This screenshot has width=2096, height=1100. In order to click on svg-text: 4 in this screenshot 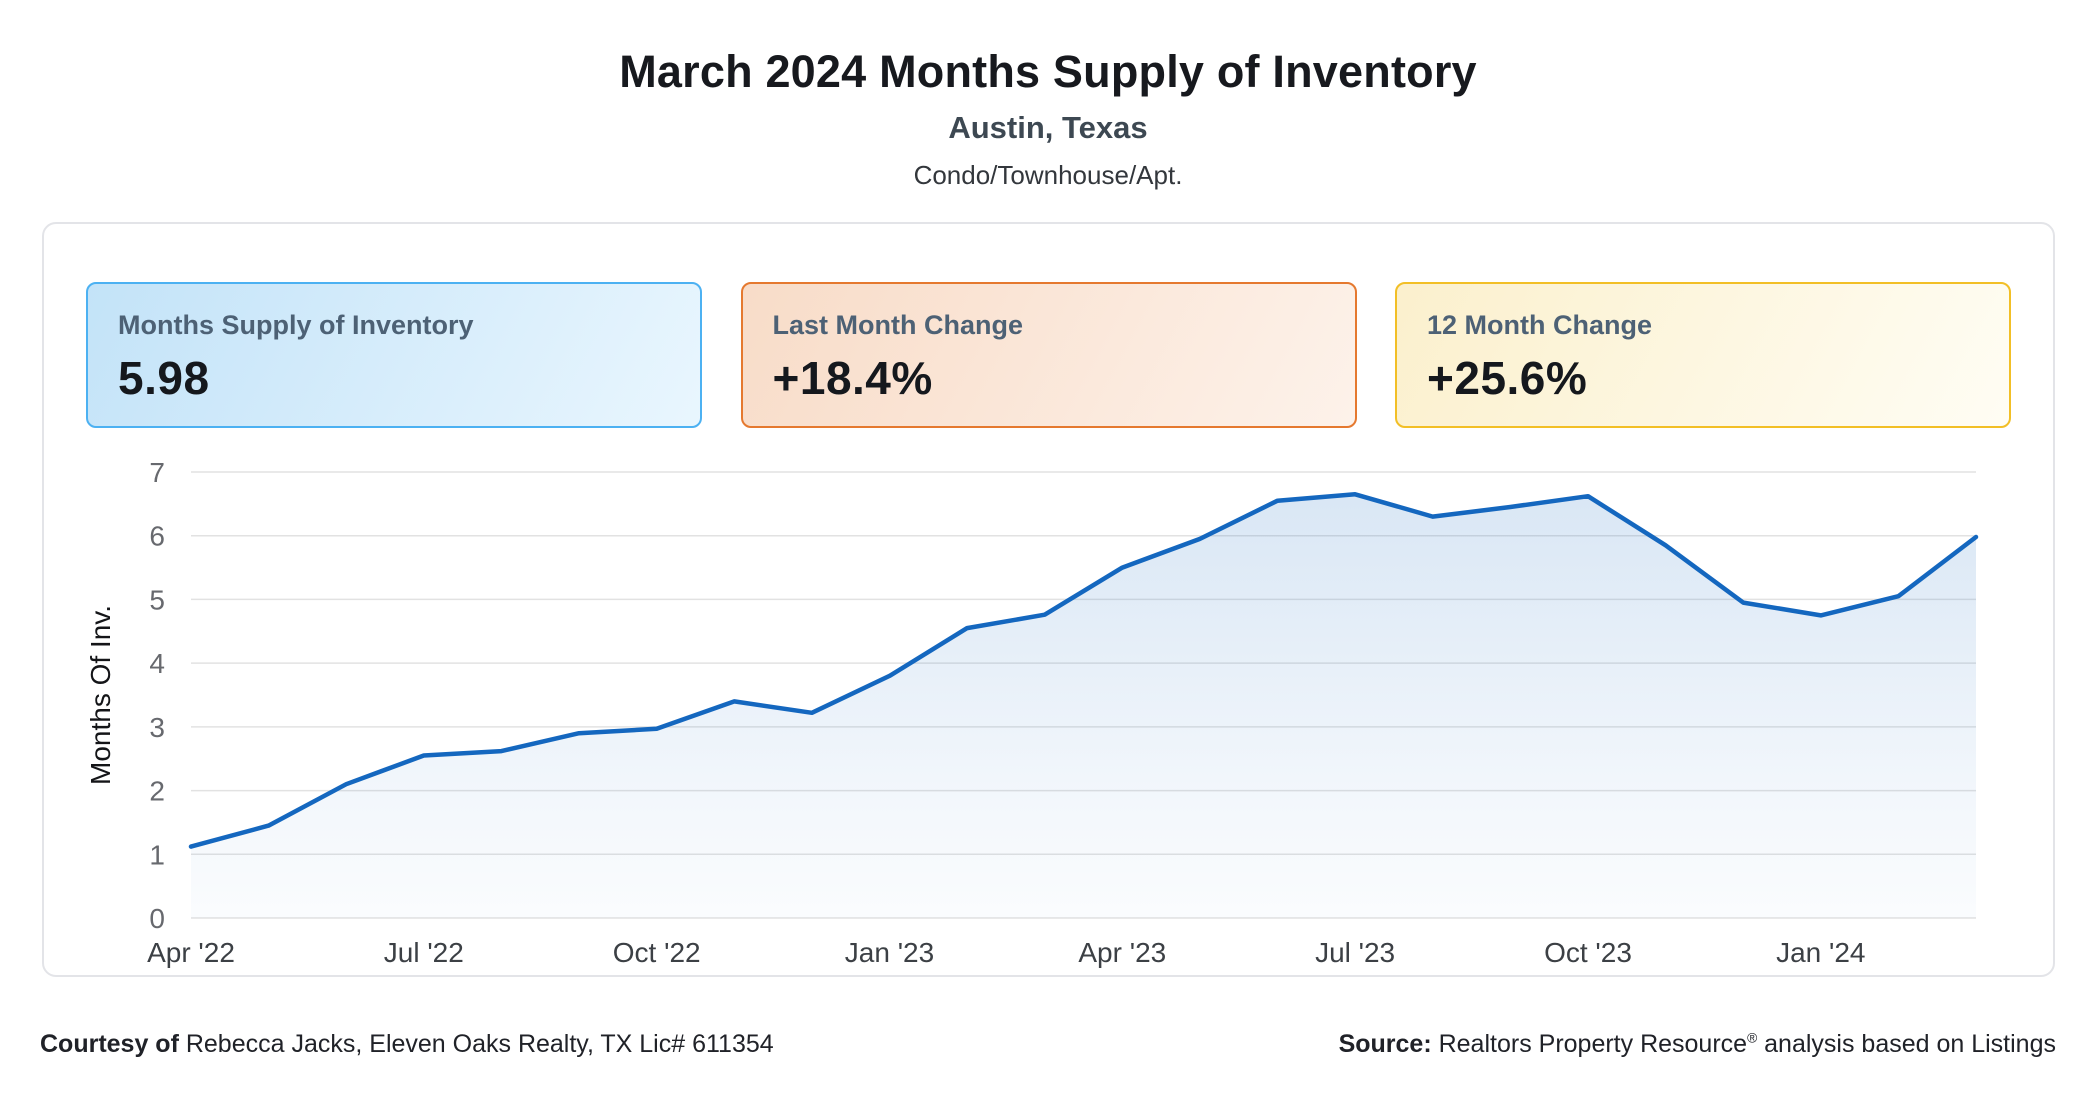, I will do `click(157, 663)`.